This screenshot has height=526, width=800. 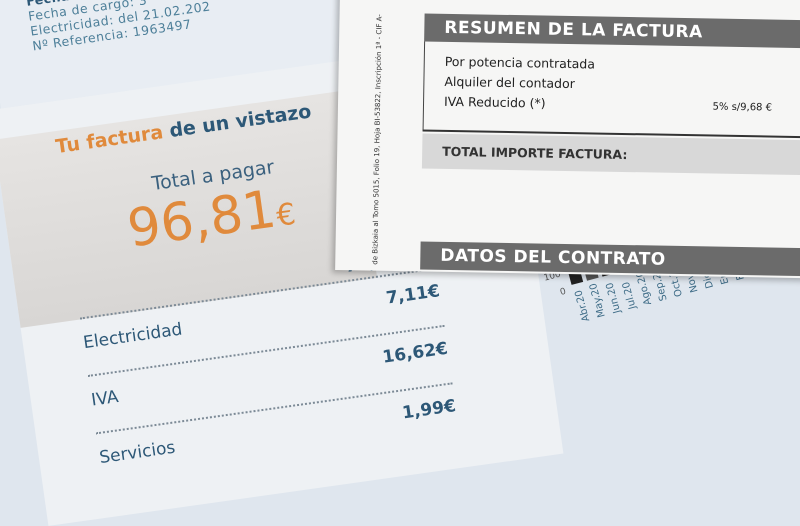 I want to click on total-importe: TOTAL IMPORTE FACTURA:, so click(x=610, y=154).